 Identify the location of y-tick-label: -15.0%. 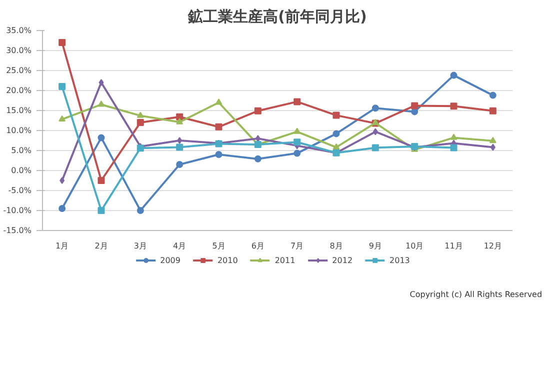
(17, 230).